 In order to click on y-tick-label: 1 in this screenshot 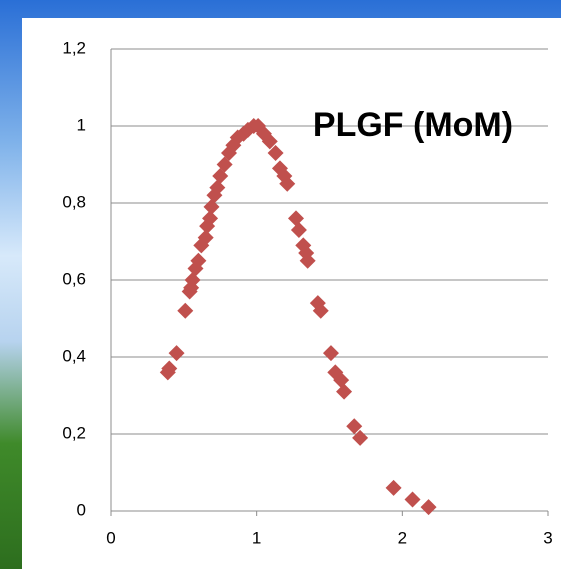, I will do `click(81, 124)`.